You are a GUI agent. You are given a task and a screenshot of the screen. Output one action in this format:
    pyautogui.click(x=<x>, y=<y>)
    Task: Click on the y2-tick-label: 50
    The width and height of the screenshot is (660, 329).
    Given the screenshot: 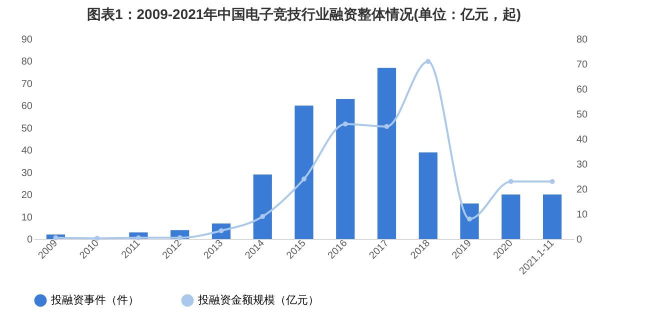 What is the action you would take?
    pyautogui.click(x=582, y=115)
    